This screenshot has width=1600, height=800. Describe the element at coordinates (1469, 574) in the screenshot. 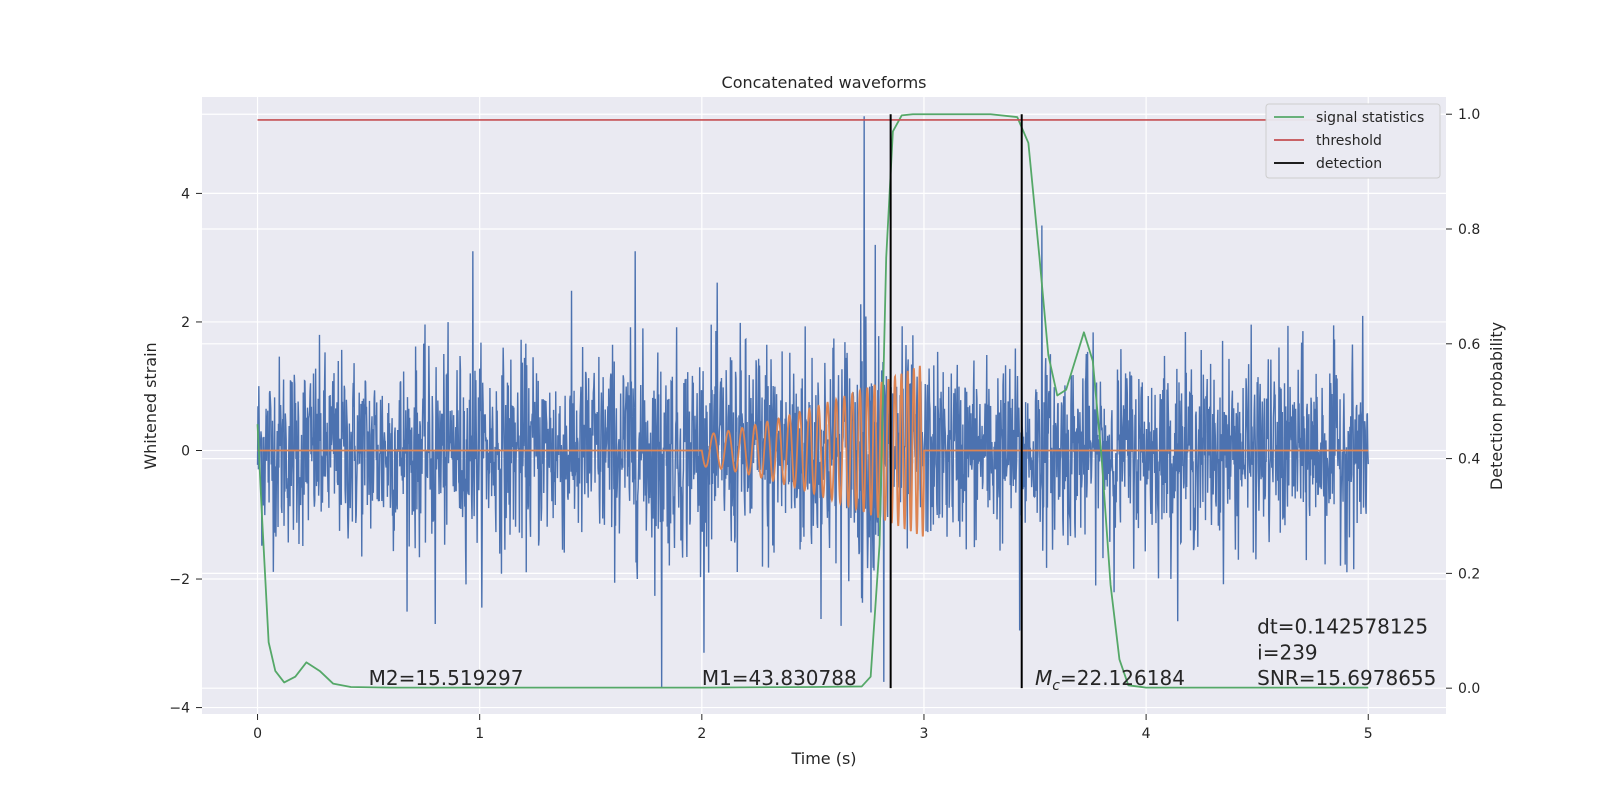

I see `y-tick-label-right: 0.2` at that location.